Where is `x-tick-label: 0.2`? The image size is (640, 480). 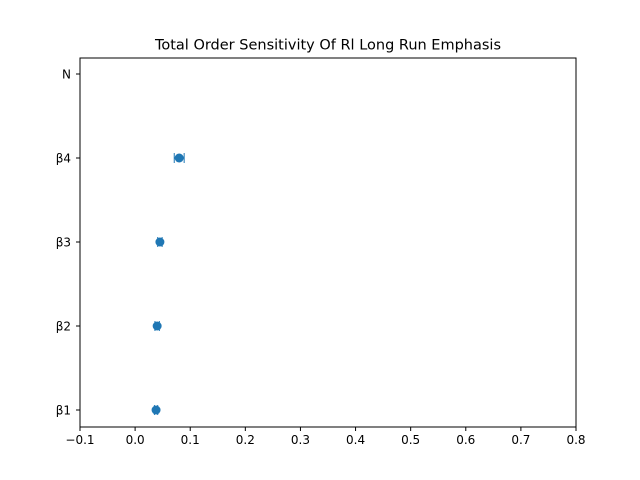
x-tick-label: 0.2 is located at coordinates (245, 440).